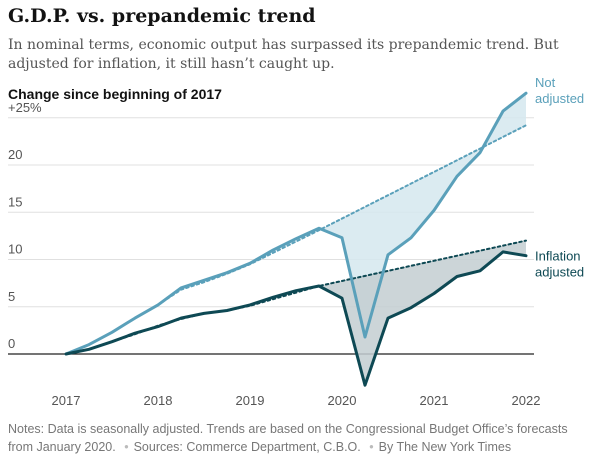 This screenshot has width=600, height=473. What do you see at coordinates (434, 400) in the screenshot?
I see `x-tick-label: 2021` at bounding box center [434, 400].